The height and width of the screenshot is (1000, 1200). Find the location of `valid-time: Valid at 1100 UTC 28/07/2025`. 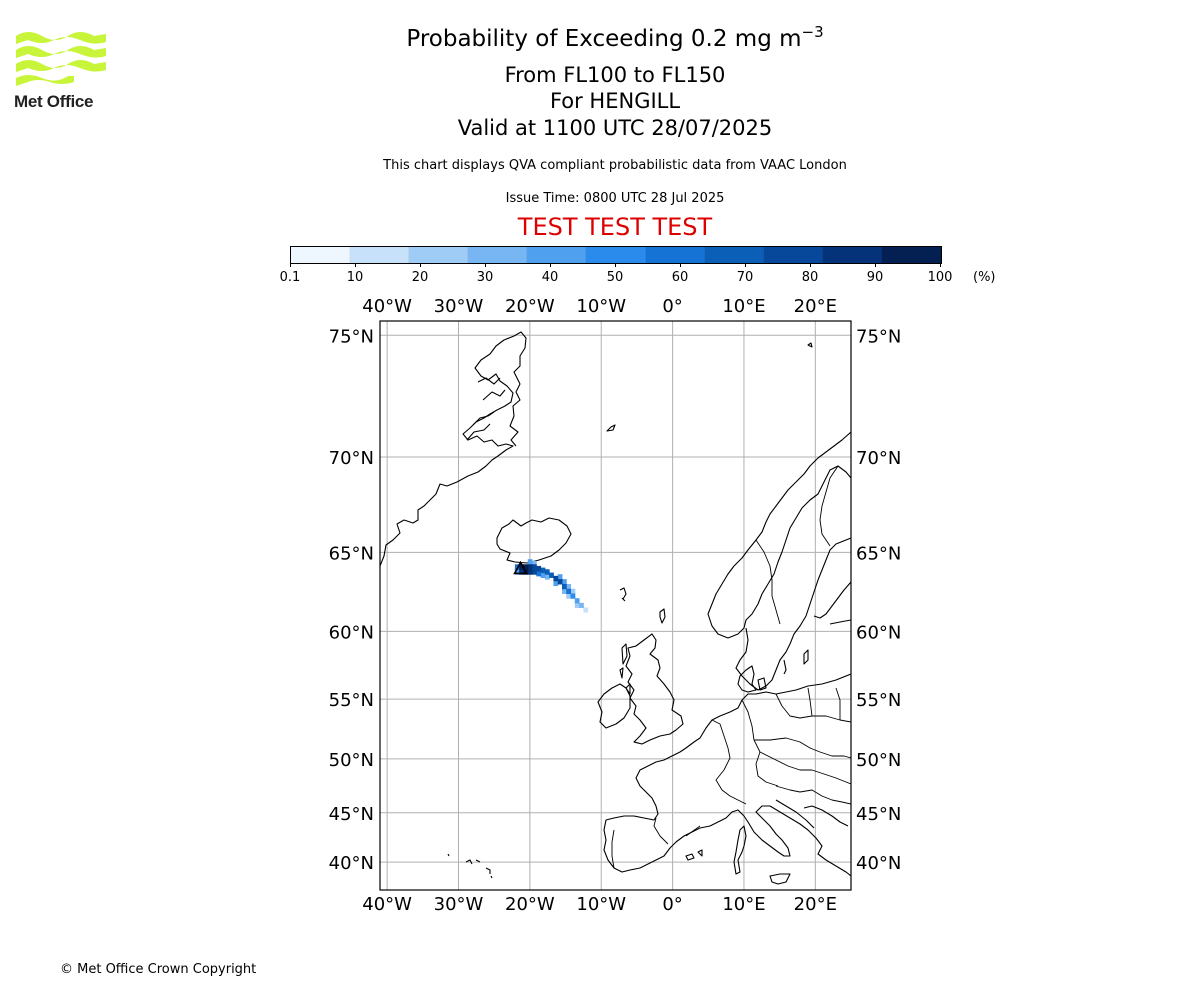

valid-time: Valid at 1100 UTC 28/07/2025 is located at coordinates (615, 128).